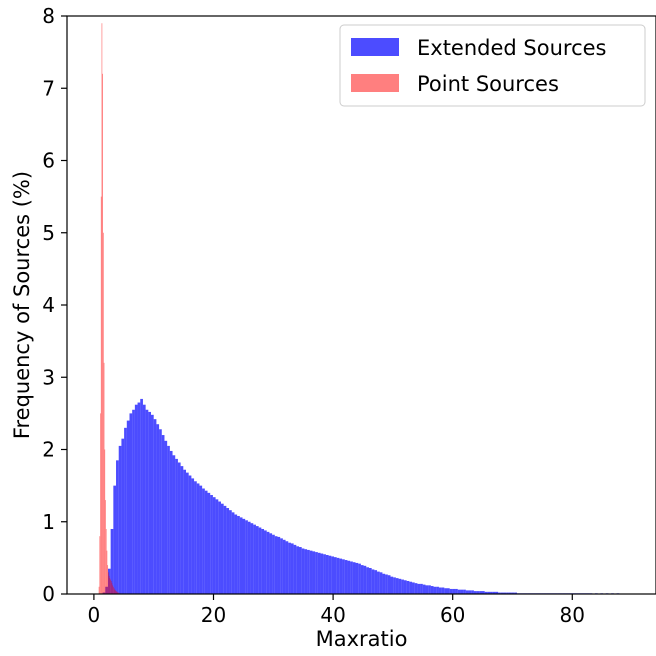  I want to click on legend: Extended Sources Point Sources, so click(492, 65).